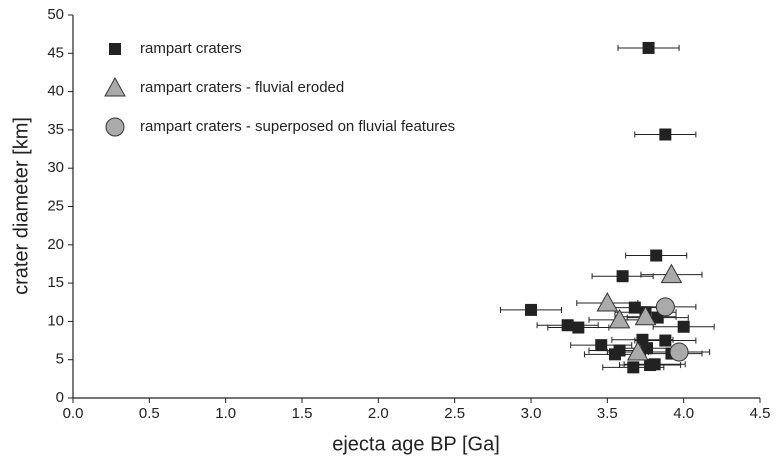 This screenshot has width=776, height=461. I want to click on legend-text: rampart craters - fluvial eroded, so click(242, 87).